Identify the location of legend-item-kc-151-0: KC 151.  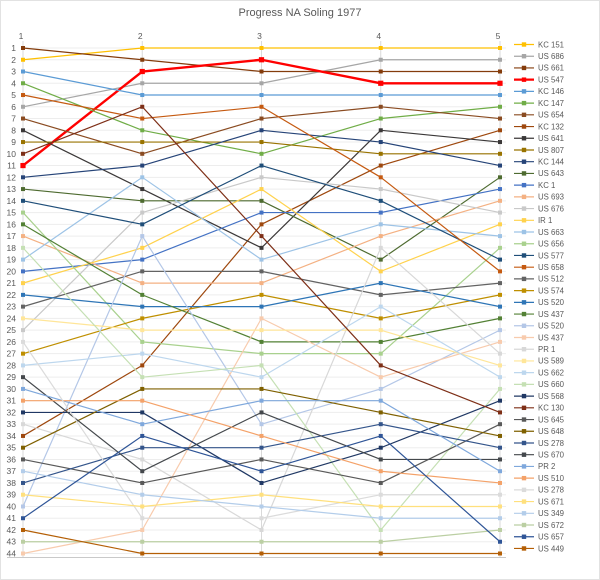
(539, 44).